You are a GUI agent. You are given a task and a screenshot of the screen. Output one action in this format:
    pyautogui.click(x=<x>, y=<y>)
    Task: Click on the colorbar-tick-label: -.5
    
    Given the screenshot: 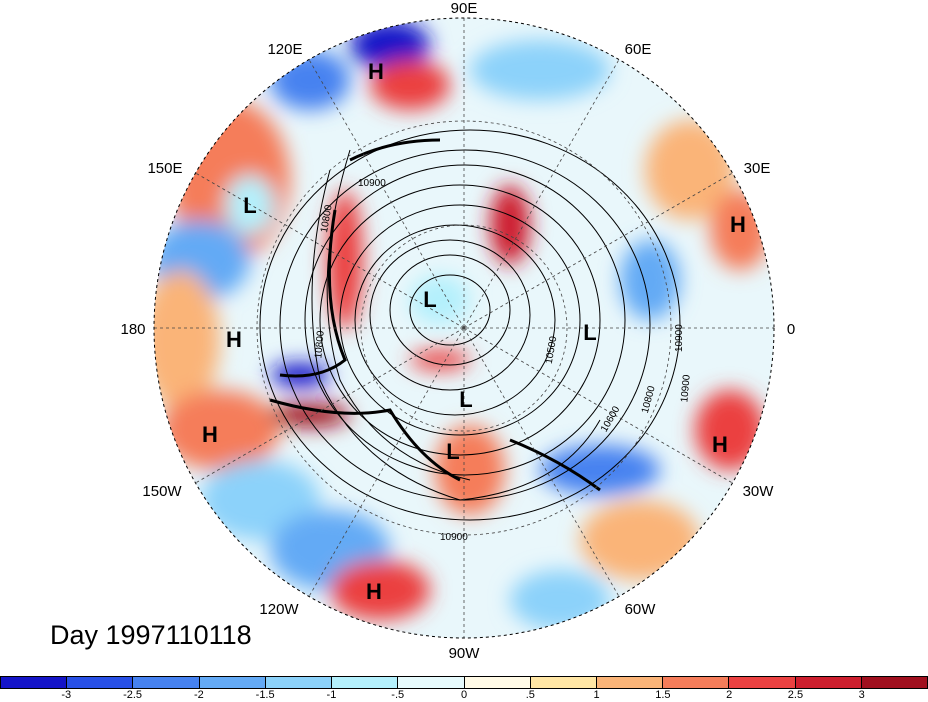 What is the action you would take?
    pyautogui.click(x=398, y=695)
    